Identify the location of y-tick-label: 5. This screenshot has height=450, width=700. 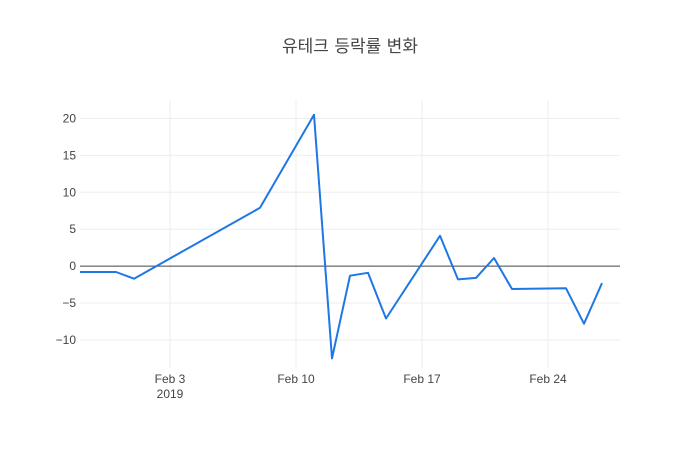
(72, 229).